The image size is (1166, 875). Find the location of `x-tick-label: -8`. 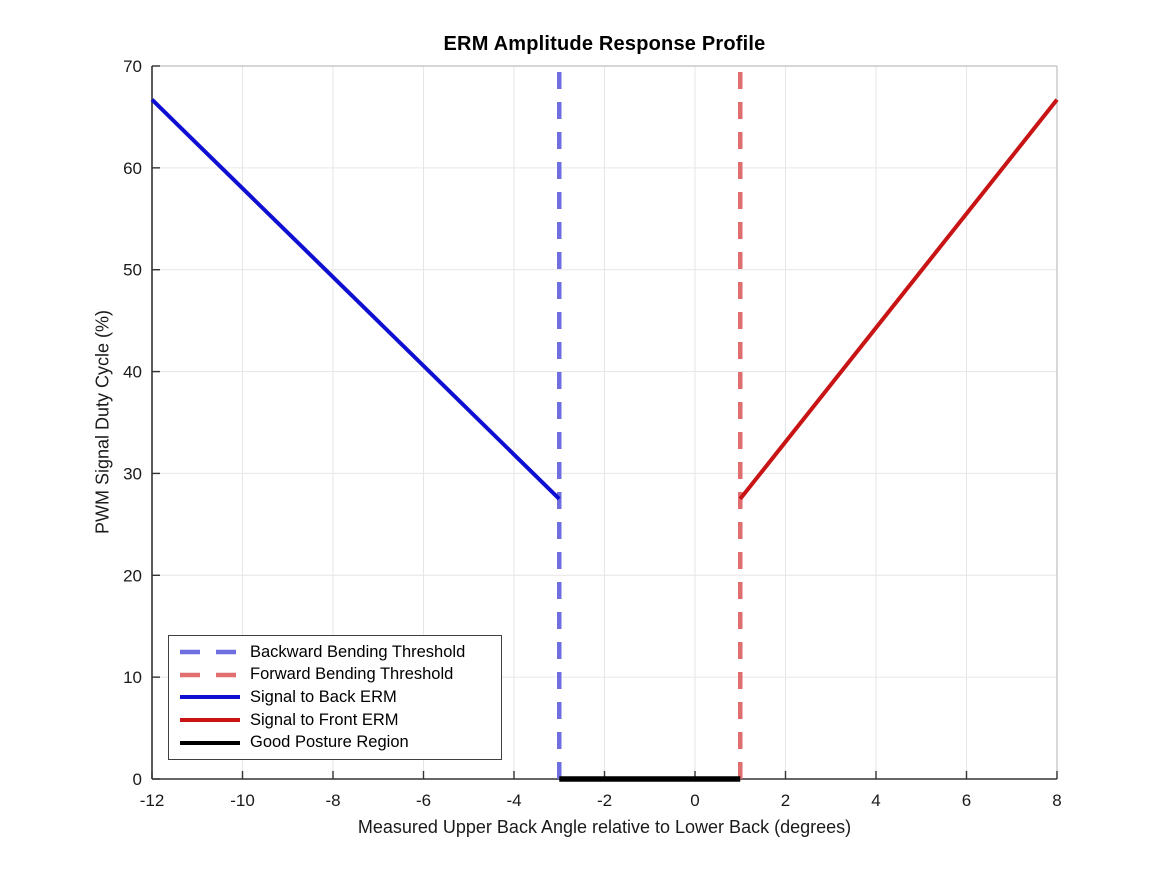

x-tick-label: -8 is located at coordinates (332, 800).